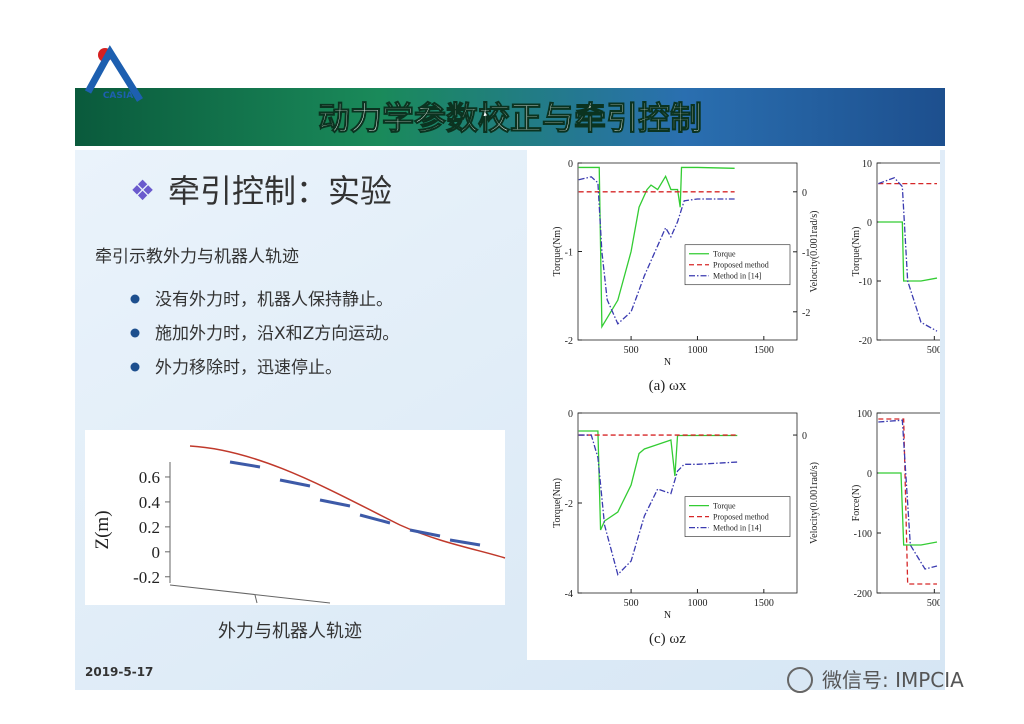 Image resolution: width=1024 pixels, height=724 pixels. I want to click on bullet-list: 没有外力时，机器人保持静止。施加外力时，沿X和Z方向运动。外力移除时，迅速停止。, so click(264, 334).